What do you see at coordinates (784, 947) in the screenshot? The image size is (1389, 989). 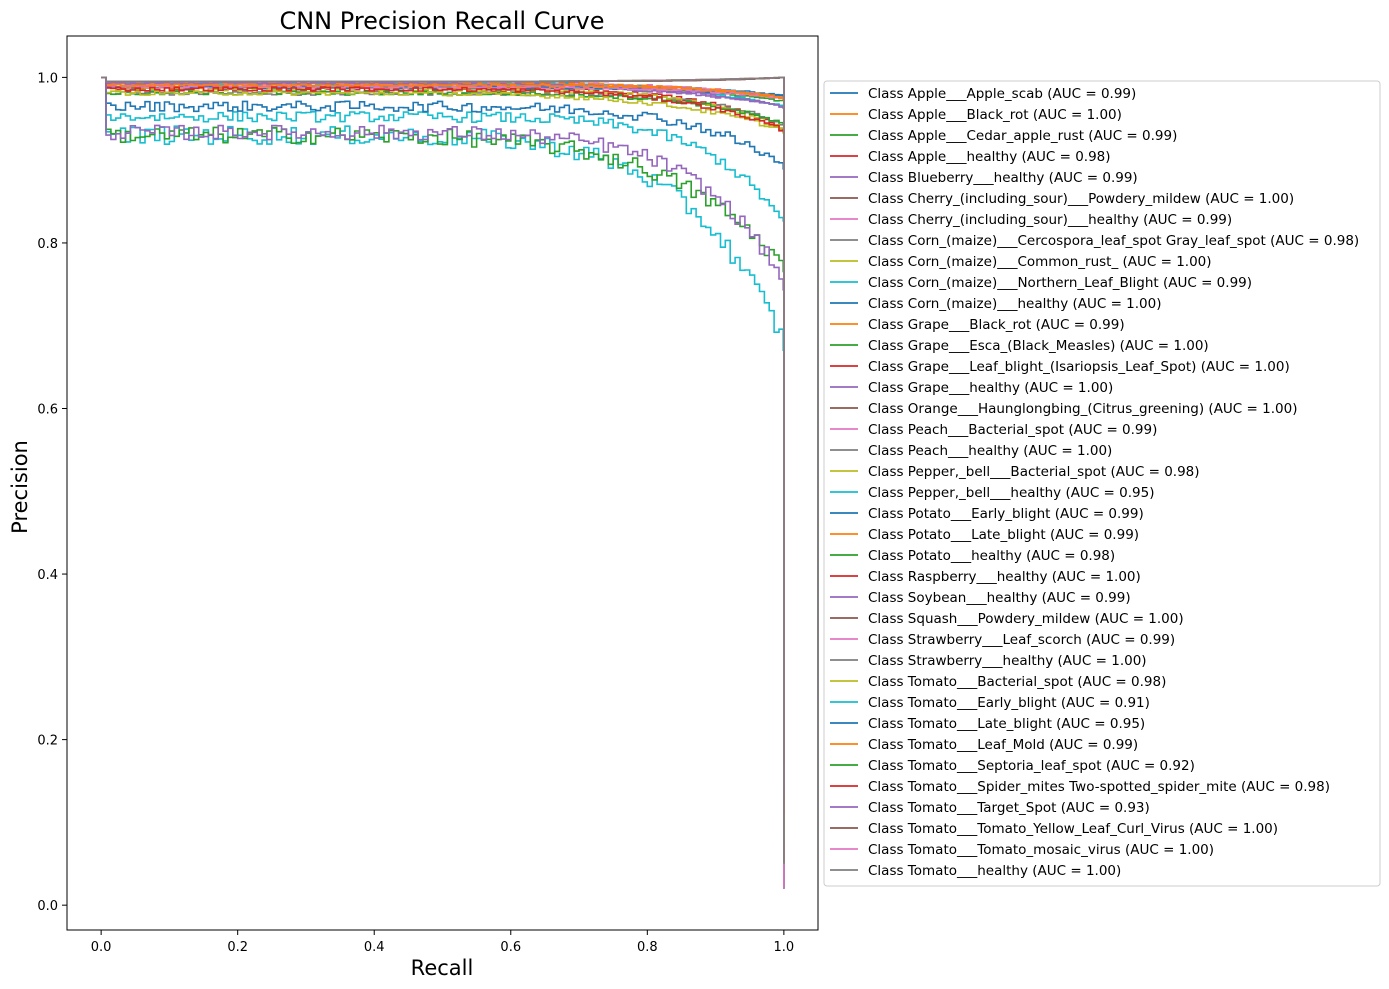 I see `x-tick-label: 1.0` at bounding box center [784, 947].